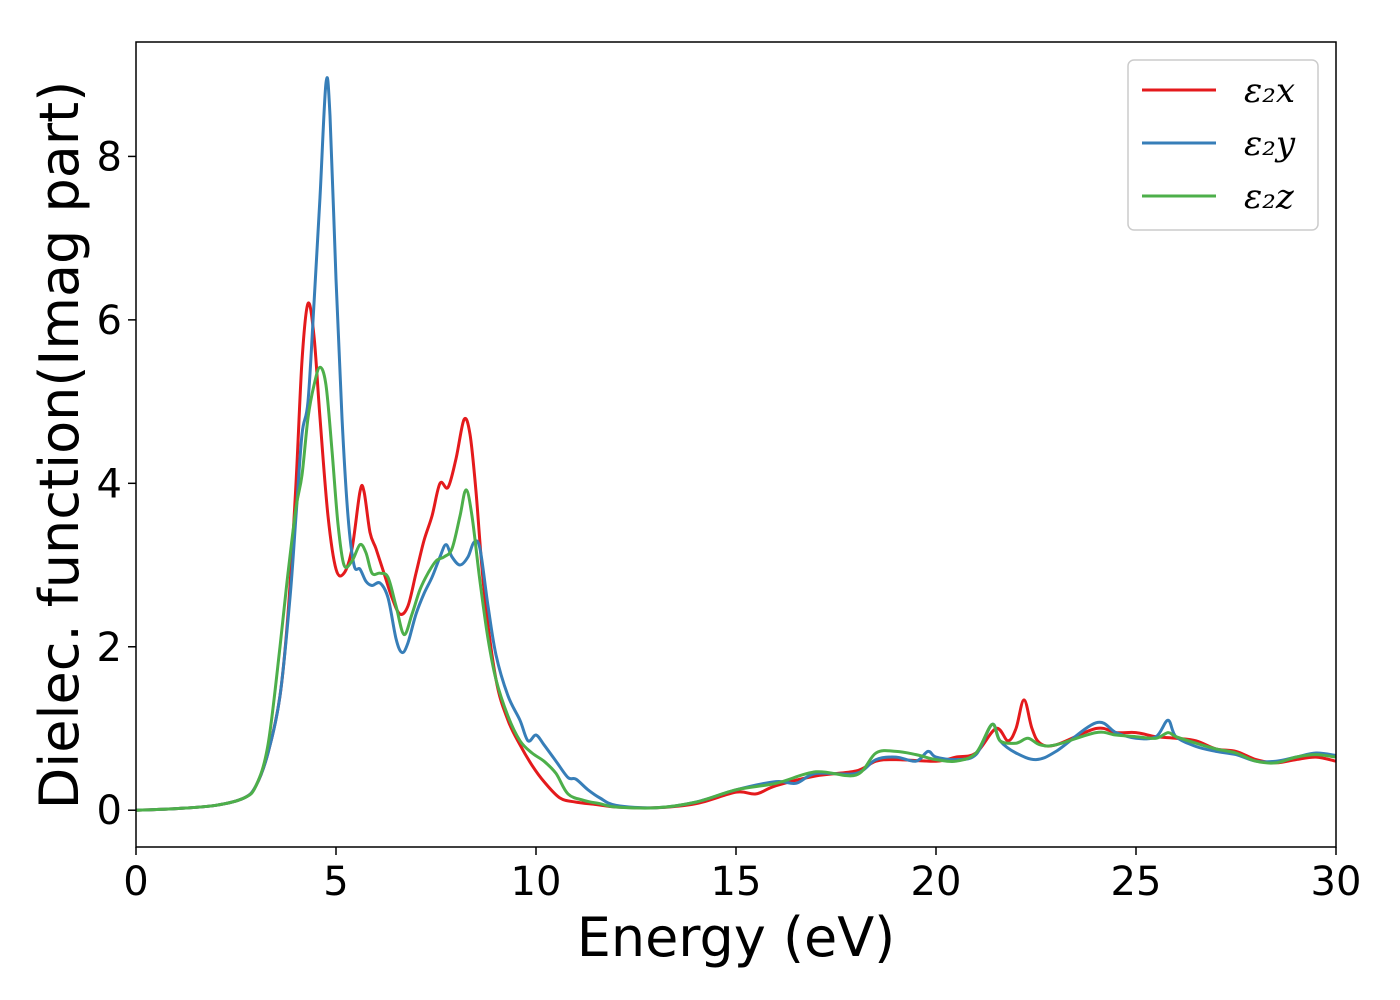  I want to click on x-tick-label: 20, so click(936, 882).